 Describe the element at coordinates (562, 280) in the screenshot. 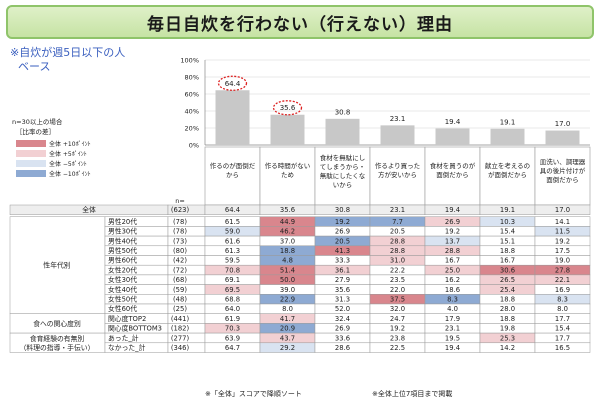

I see `data-cell-value: 22.1` at that location.